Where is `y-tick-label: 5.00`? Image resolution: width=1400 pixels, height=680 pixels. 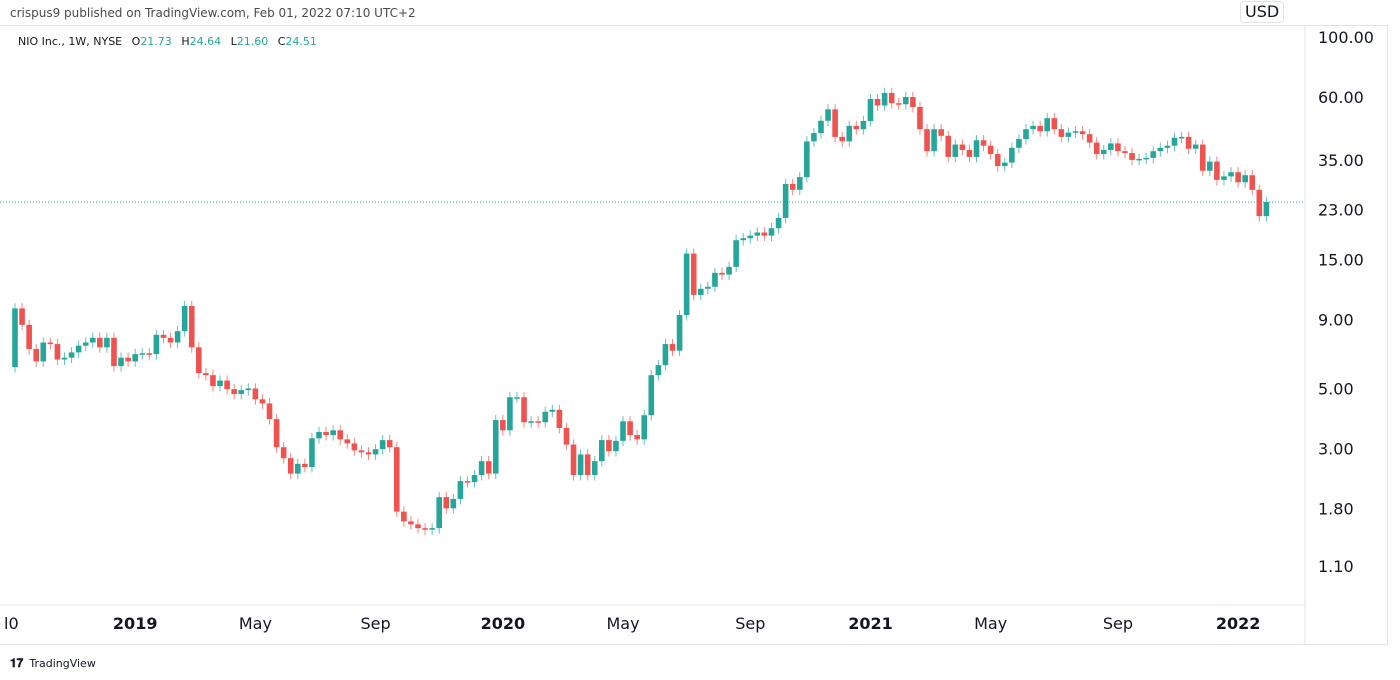 y-tick-label: 5.00 is located at coordinates (1336, 388).